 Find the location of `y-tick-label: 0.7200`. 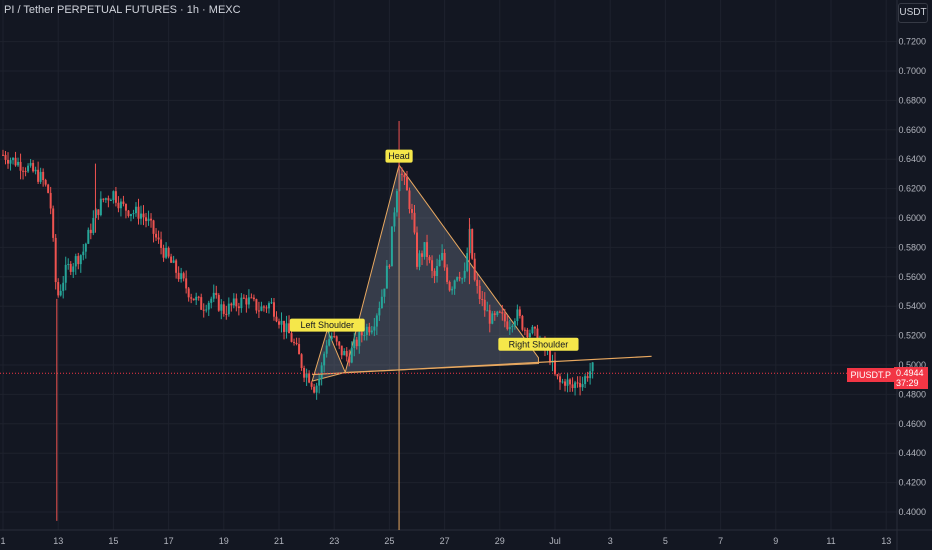

y-tick-label: 0.7200 is located at coordinates (912, 42).